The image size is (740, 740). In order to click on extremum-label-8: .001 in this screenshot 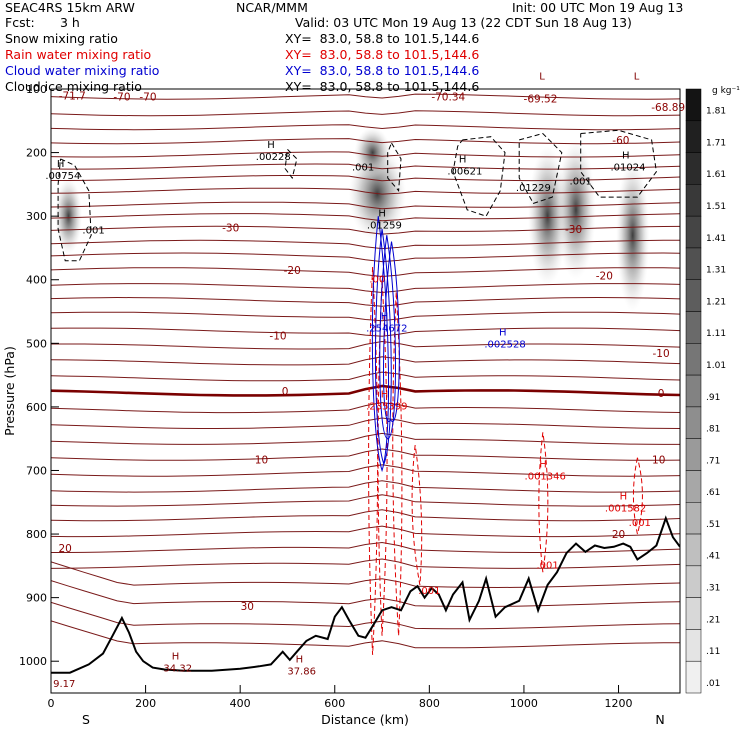, I will do `click(363, 168)`.